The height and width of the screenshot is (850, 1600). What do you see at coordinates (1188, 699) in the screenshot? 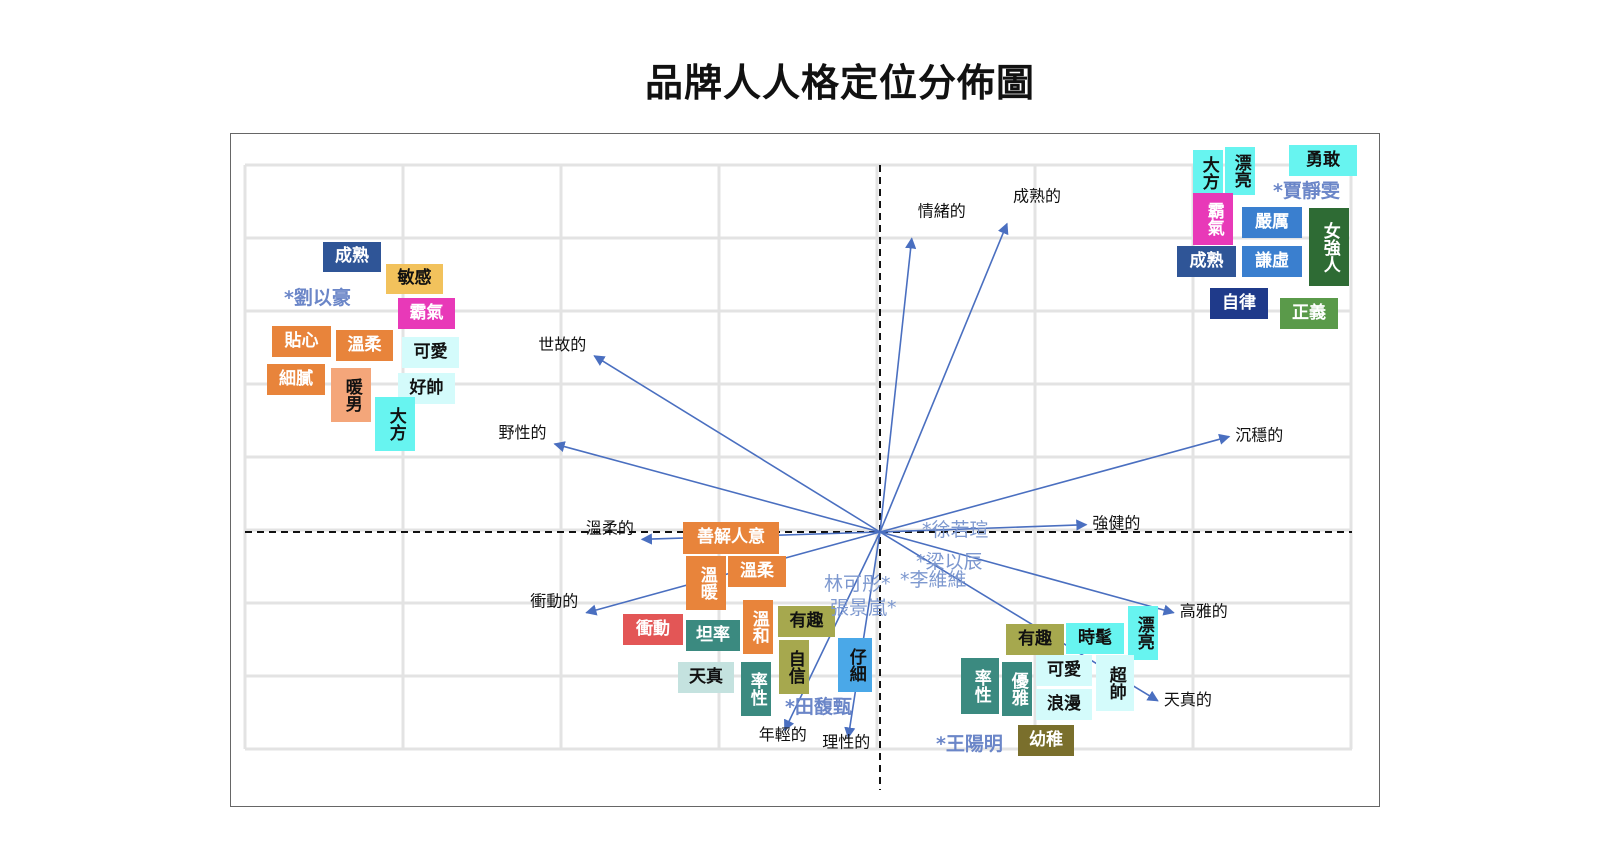
I see `vector-label-9: 天真的` at bounding box center [1188, 699].